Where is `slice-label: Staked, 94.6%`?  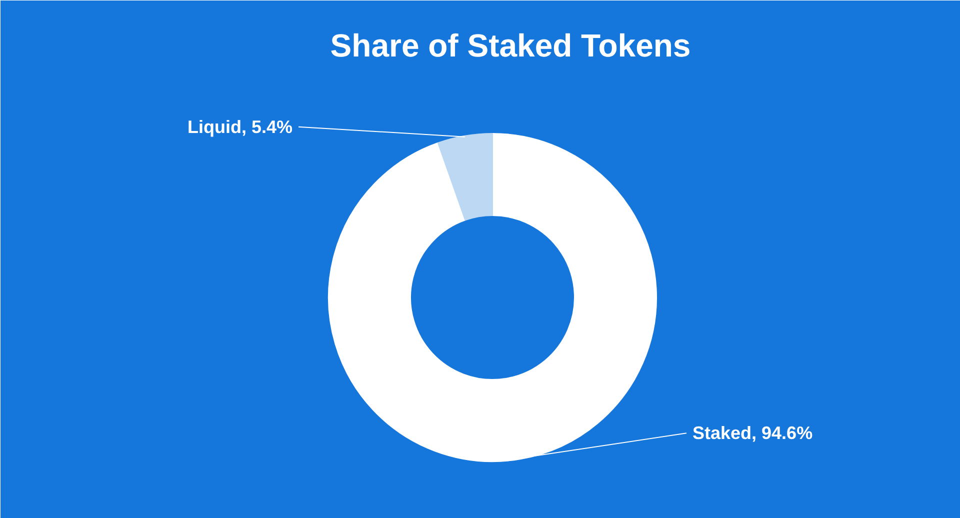 slice-label: Staked, 94.6% is located at coordinates (752, 433).